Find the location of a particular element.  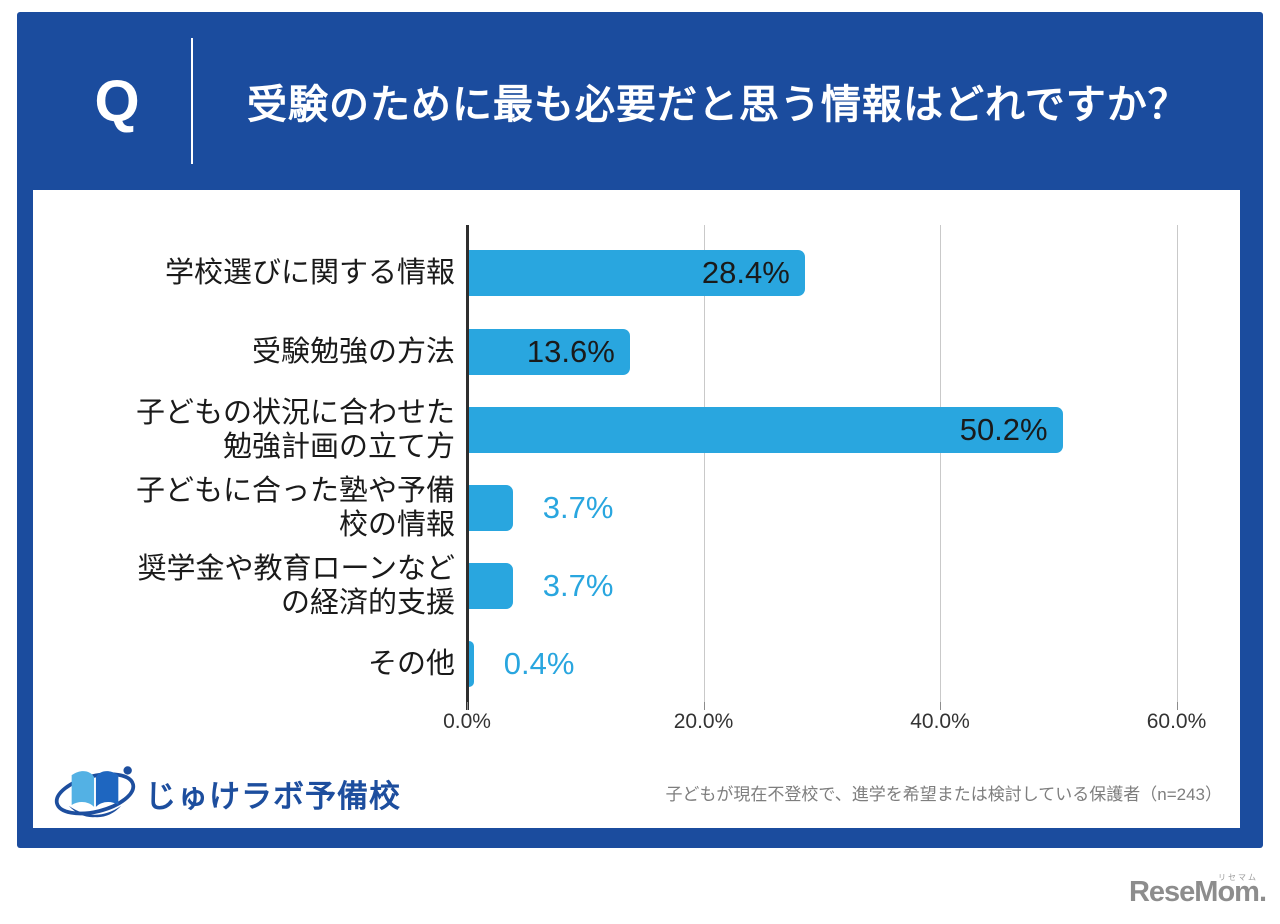

survey-footnote: 子どもが現在不登校で、進学を希望または検討している保護者（n=243） is located at coordinates (943, 794).